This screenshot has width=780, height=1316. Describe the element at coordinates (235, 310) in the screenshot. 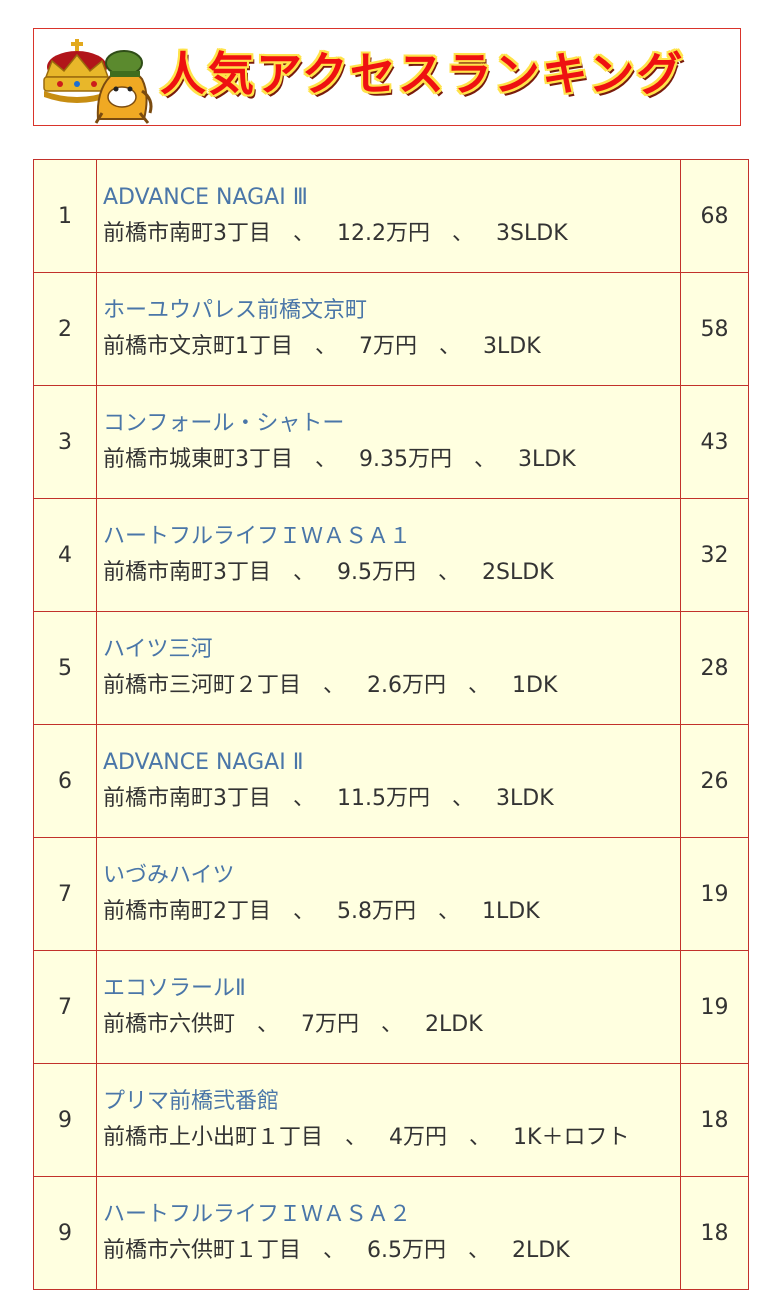

I see `property-name-link: ホーユウパレス前橋文京町` at that location.